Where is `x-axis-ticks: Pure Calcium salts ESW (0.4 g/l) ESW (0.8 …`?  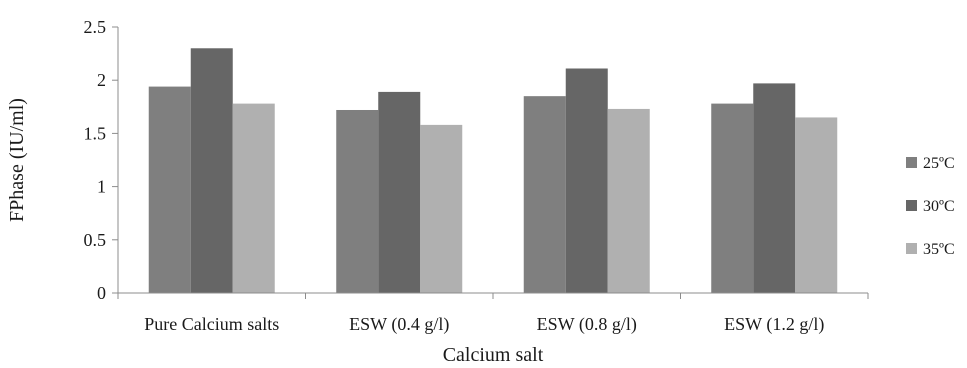 x-axis-ticks: Pure Calcium salts ESW (0.4 g/l) ESW (0.8 … is located at coordinates (493, 314).